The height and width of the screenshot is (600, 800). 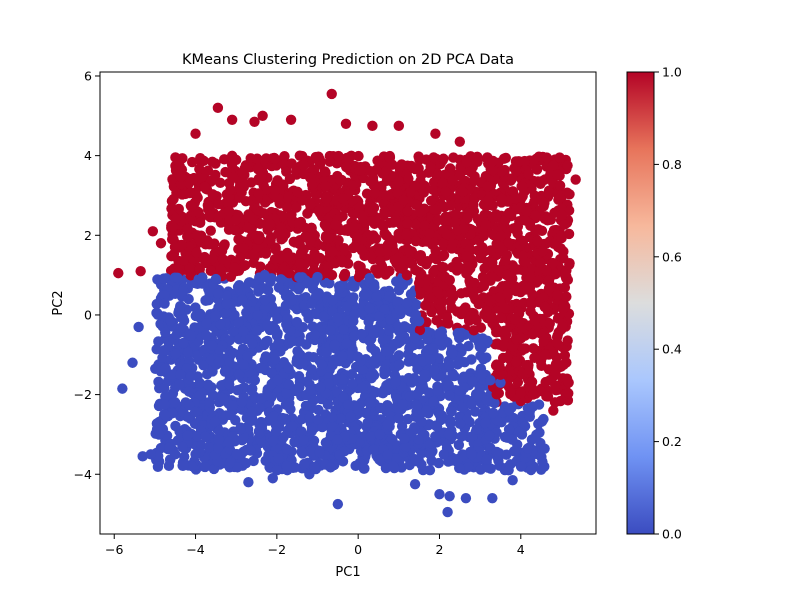 I want to click on y-tick-label: 2, so click(x=88, y=235).